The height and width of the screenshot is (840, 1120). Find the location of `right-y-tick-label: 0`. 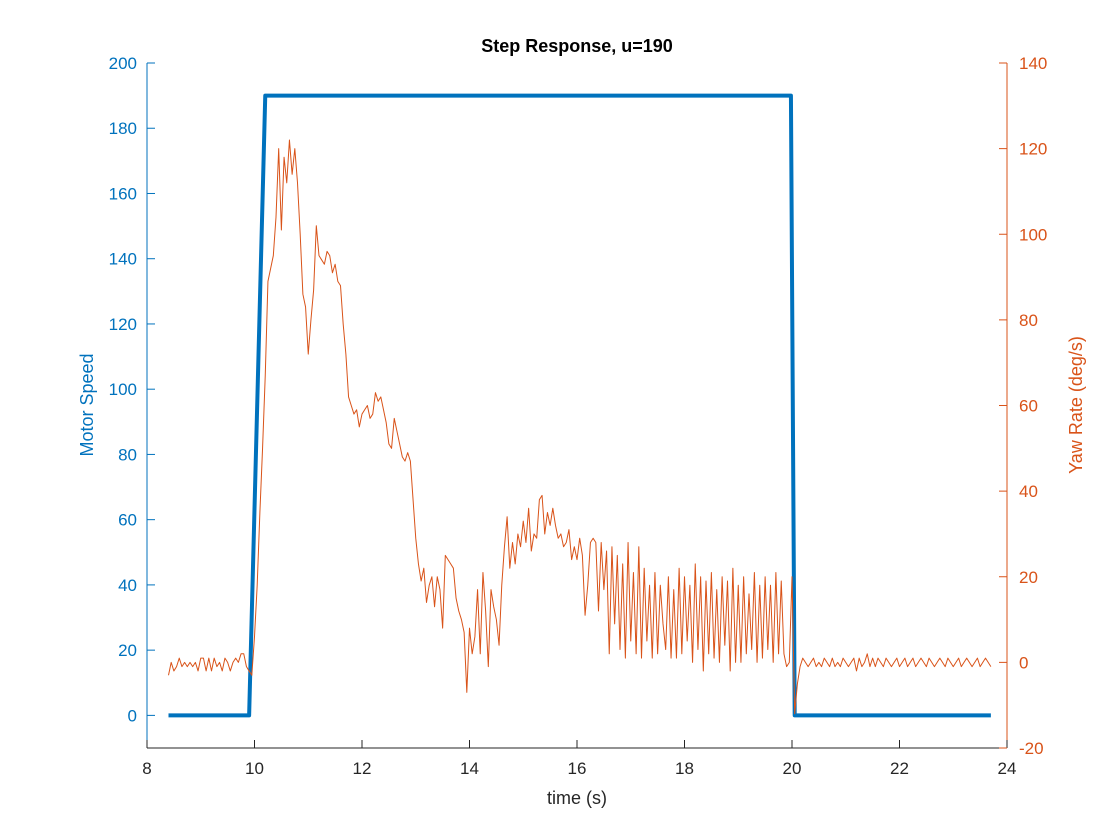

right-y-tick-label: 0 is located at coordinates (1023, 662).